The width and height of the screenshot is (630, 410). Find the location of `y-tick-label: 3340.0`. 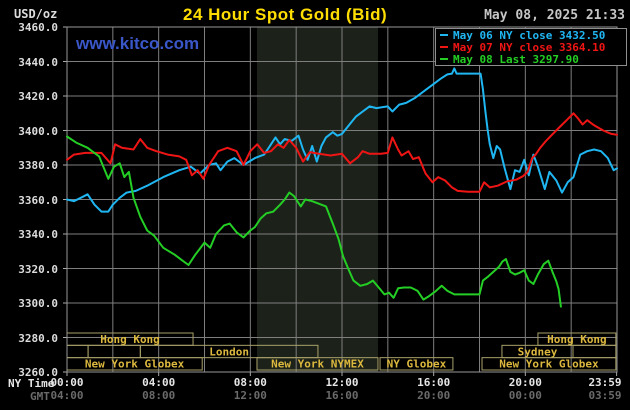

y-tick-label: 3340.0 is located at coordinates (38, 234).